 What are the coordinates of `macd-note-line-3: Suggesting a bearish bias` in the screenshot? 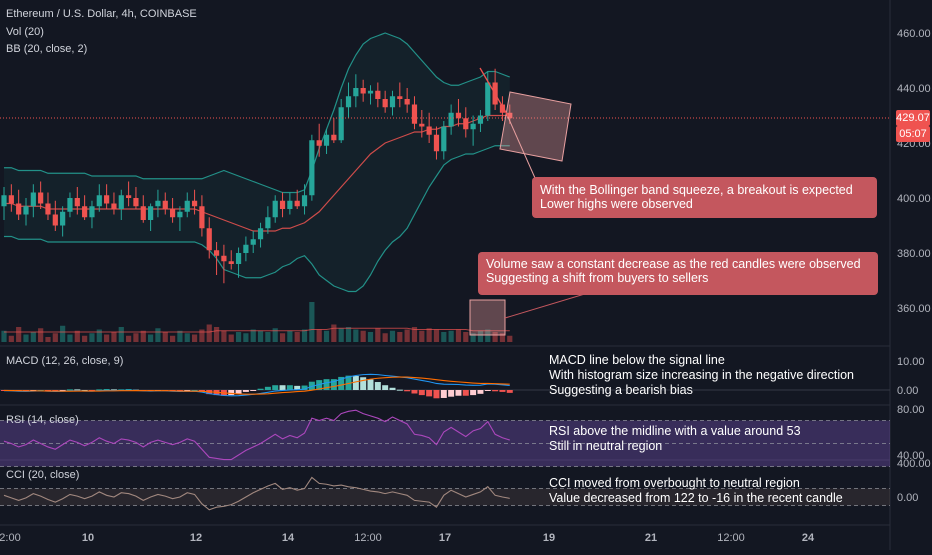 It's located at (621, 390).